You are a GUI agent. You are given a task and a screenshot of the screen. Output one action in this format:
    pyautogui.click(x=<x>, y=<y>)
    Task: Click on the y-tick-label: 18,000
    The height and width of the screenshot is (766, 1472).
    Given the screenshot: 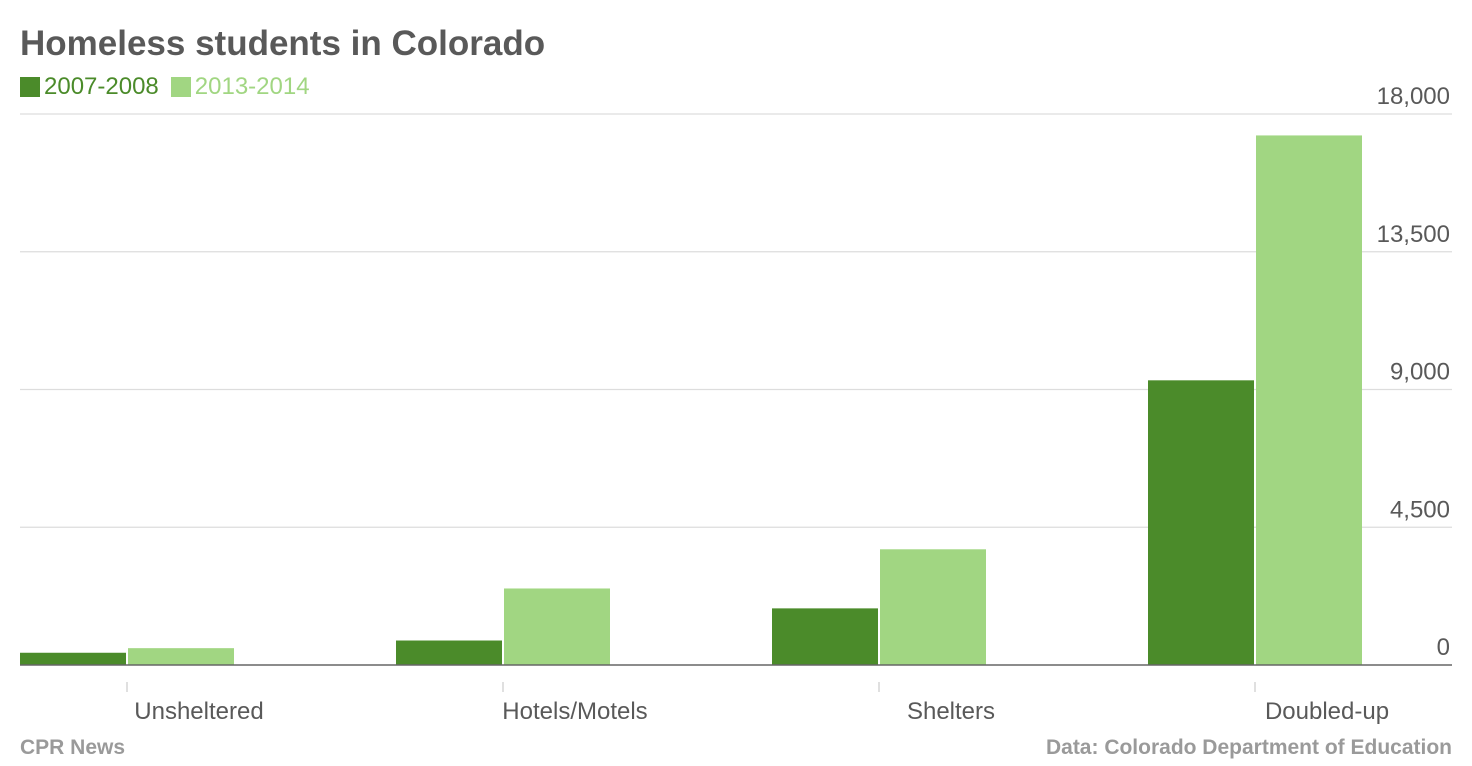 What is the action you would take?
    pyautogui.click(x=1413, y=96)
    